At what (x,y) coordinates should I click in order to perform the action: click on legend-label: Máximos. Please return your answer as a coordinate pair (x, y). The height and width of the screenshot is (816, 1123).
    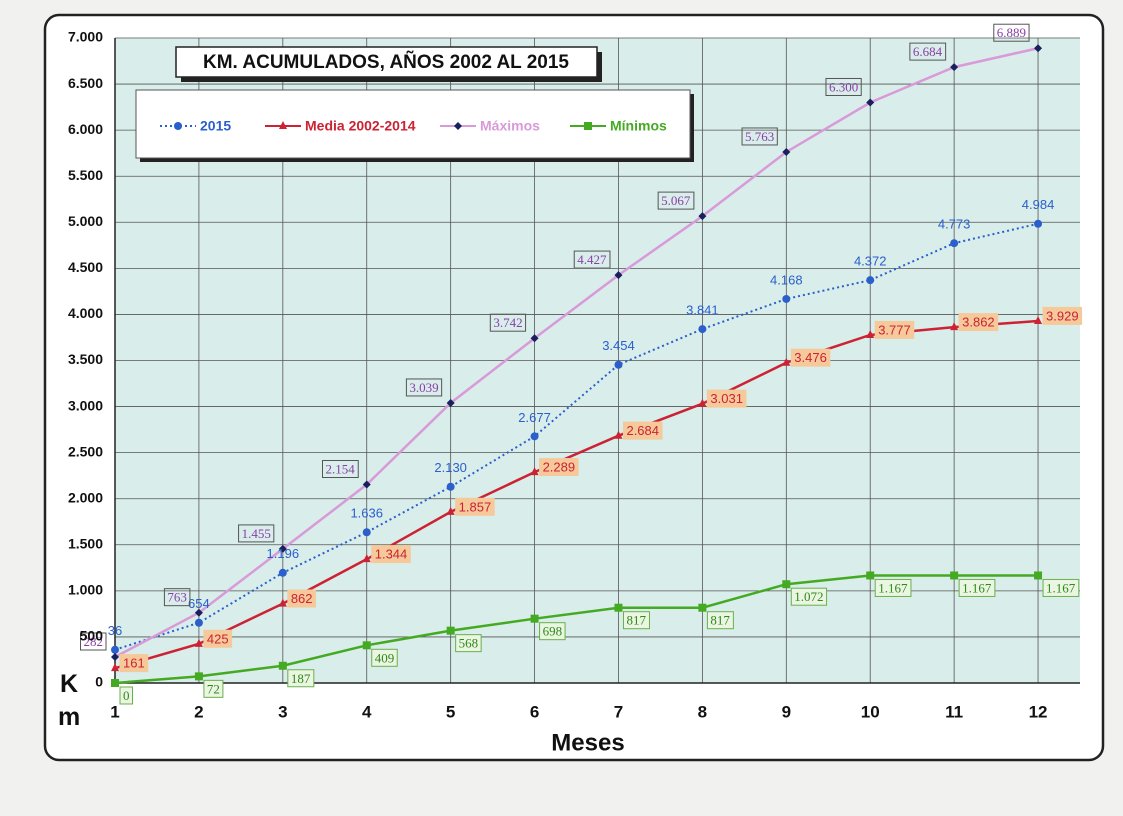
    Looking at the image, I should click on (510, 126).